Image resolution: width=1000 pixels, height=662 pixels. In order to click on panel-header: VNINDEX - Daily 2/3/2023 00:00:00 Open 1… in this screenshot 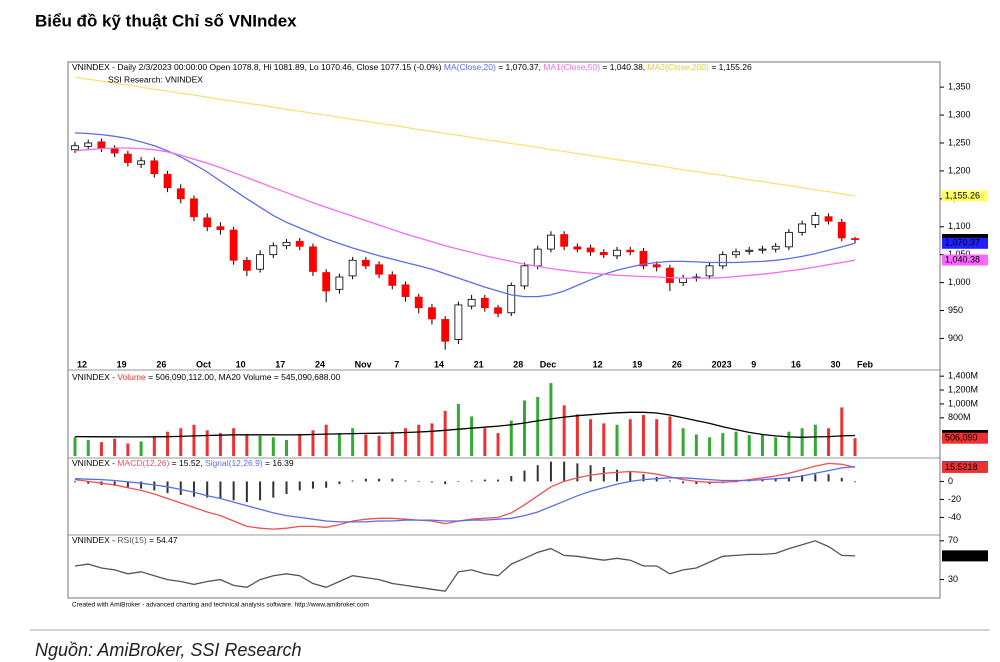, I will do `click(412, 67)`.